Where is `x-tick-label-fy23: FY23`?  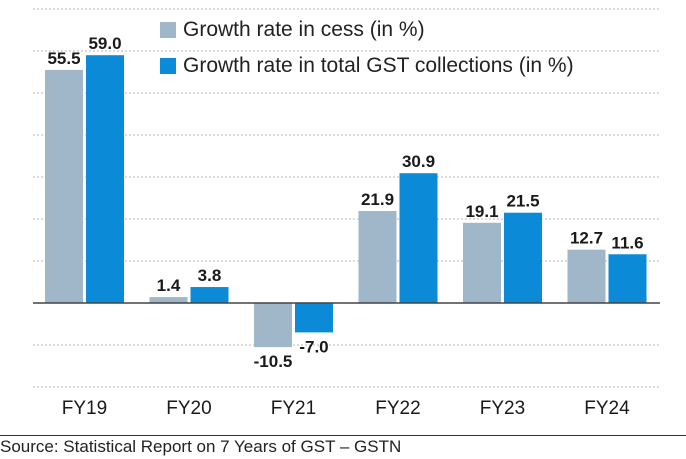 x-tick-label-fy23: FY23 is located at coordinates (502, 408).